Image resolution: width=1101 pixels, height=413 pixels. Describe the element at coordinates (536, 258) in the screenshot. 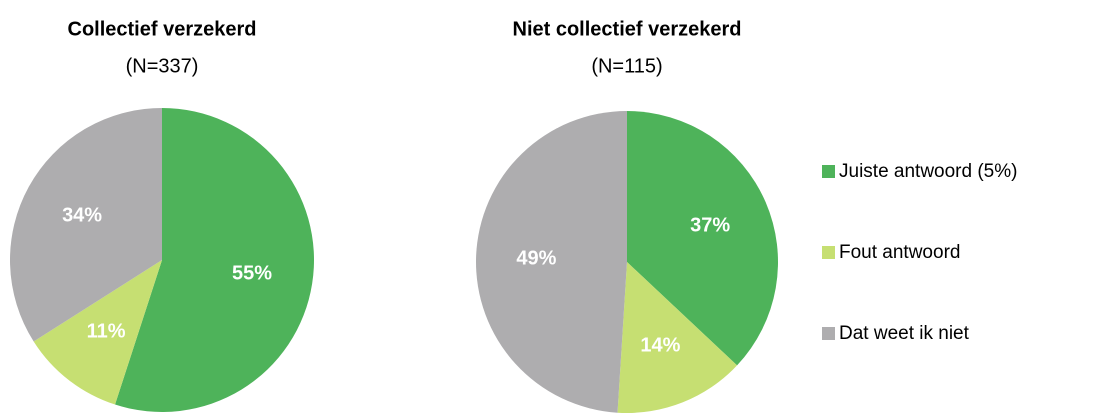

I see `data-label: 49%` at that location.